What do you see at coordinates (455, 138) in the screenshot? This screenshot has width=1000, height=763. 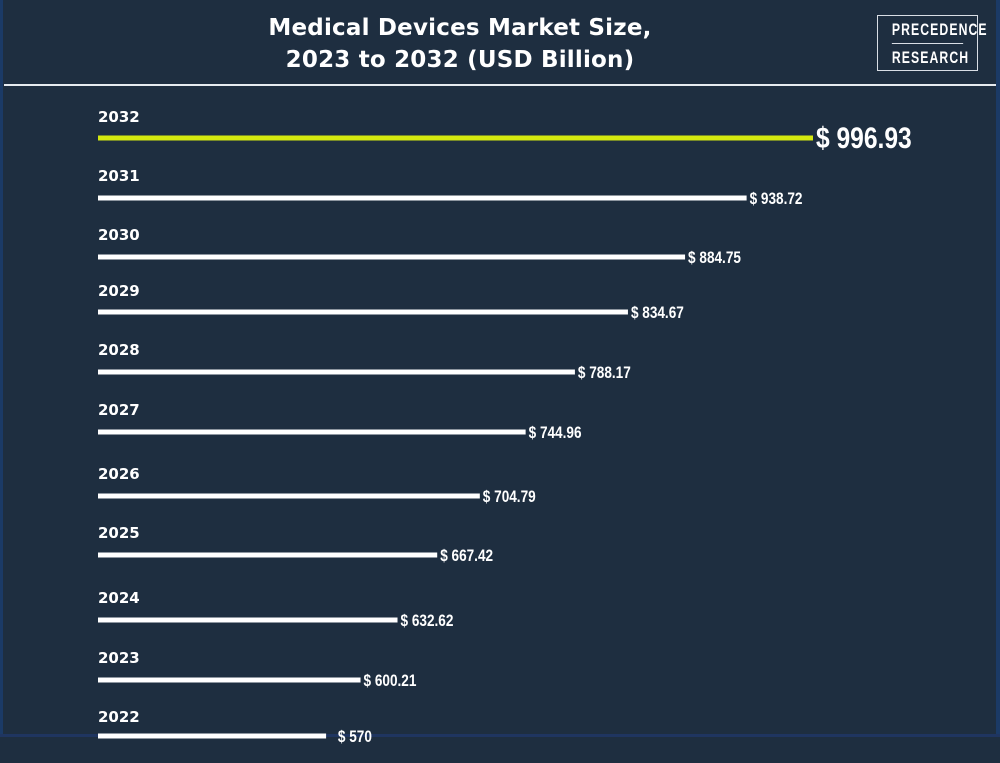 I see `bar-2032` at bounding box center [455, 138].